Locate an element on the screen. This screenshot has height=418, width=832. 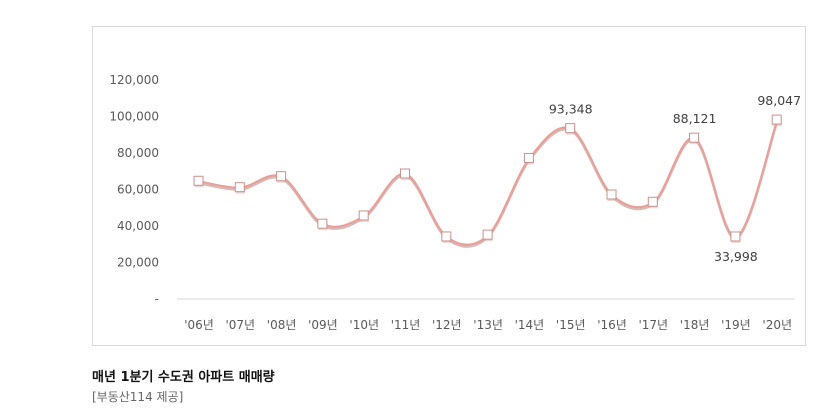
x-tick-label: '16년 is located at coordinates (612, 325).